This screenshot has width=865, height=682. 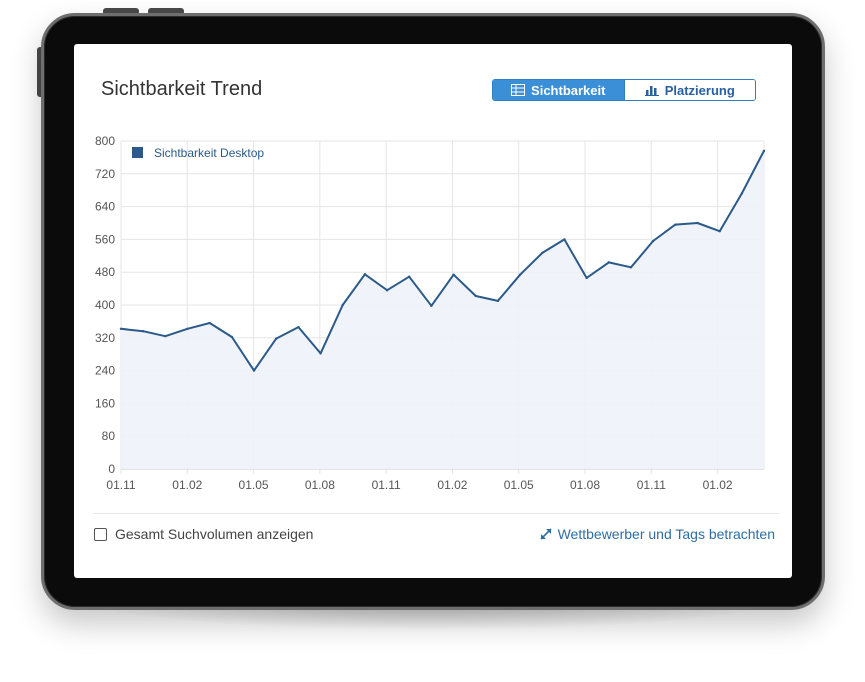 I want to click on card-title: Sichtbarkeit Trend, so click(x=182, y=89).